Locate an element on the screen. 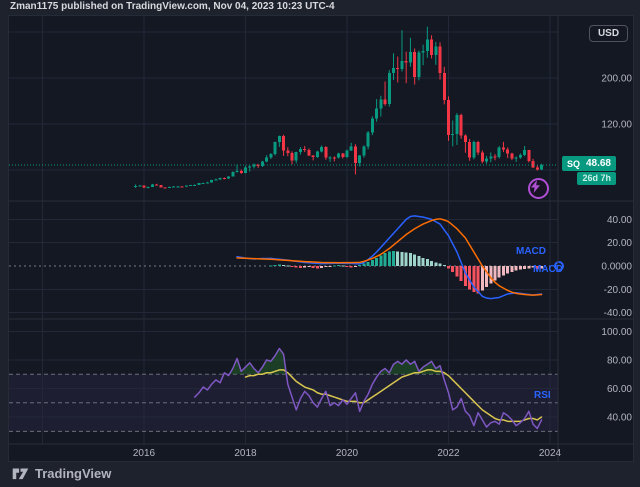 Image resolution: width=640 pixels, height=487 pixels. symbol-ticker: SQ is located at coordinates (573, 163).